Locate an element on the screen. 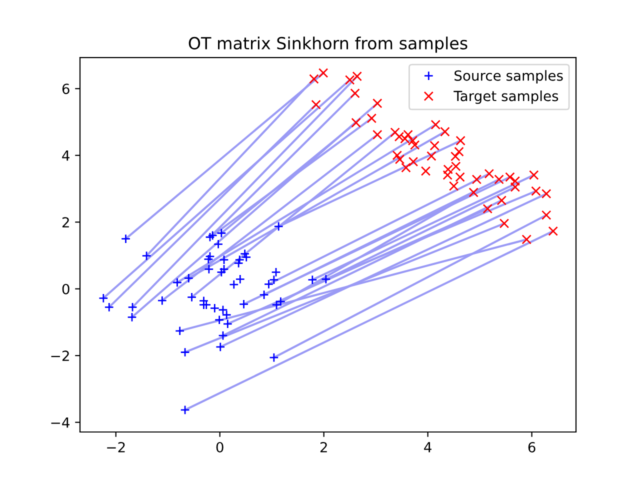  y-tick-label: 0 is located at coordinates (66, 289).